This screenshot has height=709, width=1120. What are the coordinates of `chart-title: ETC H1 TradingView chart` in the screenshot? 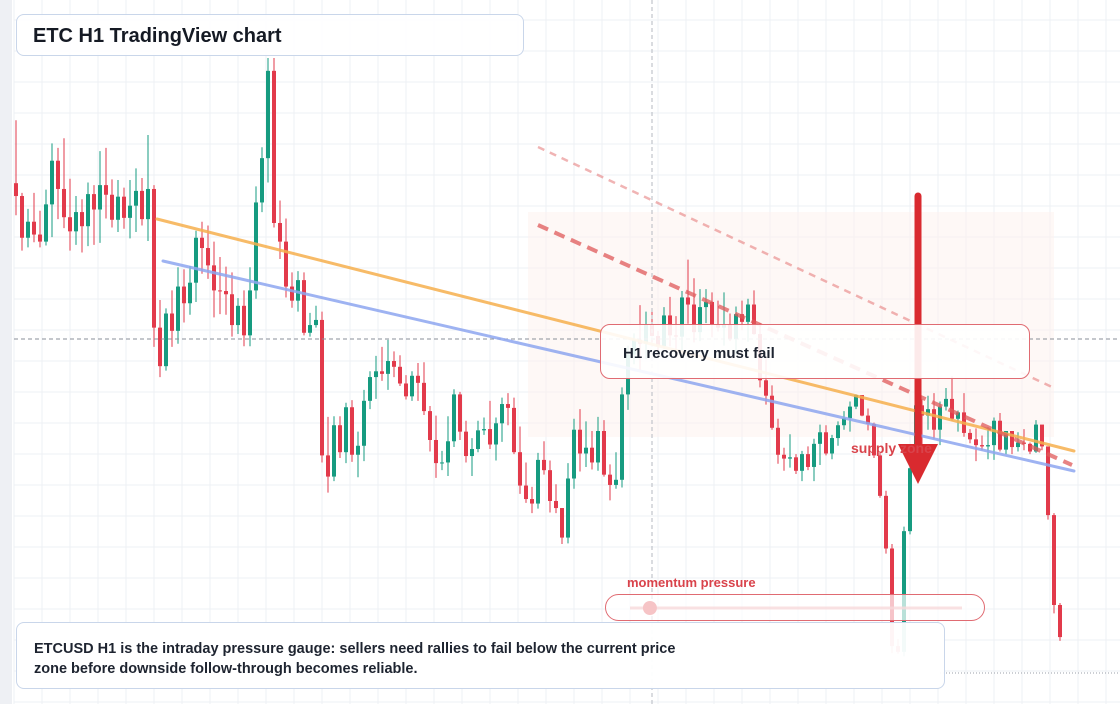 It's located at (157, 36).